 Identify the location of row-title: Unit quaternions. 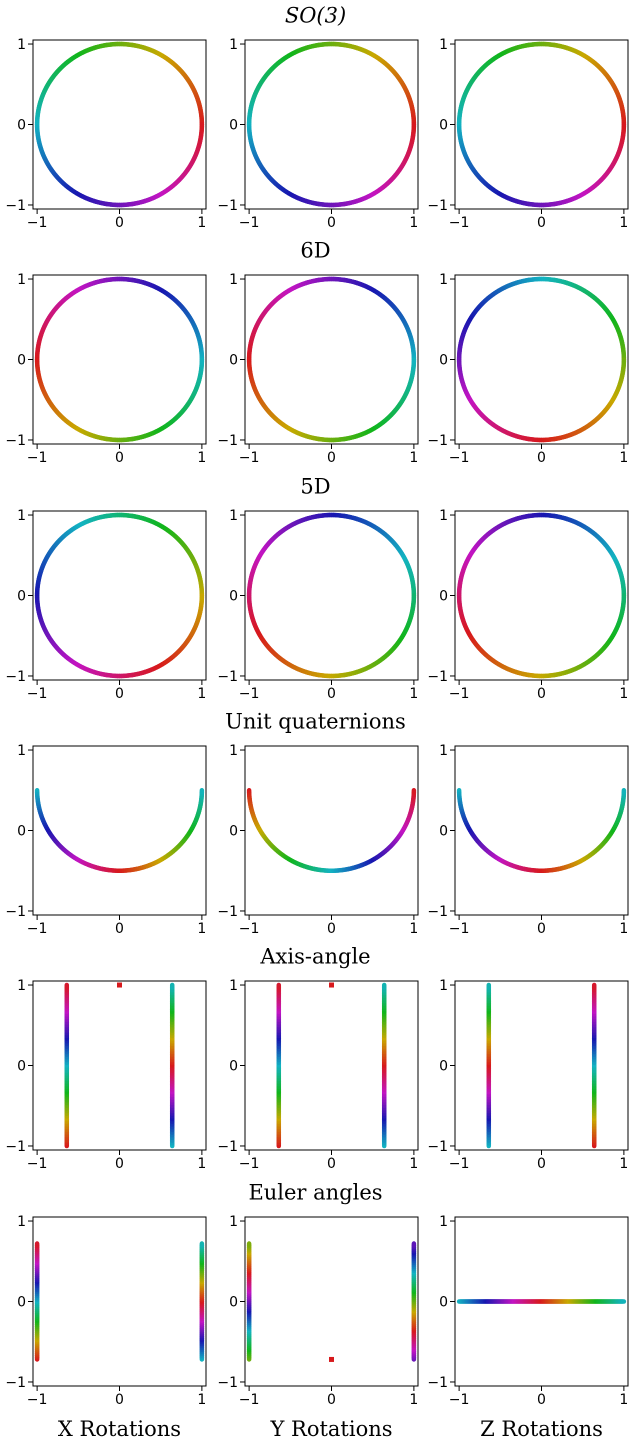
(315, 722).